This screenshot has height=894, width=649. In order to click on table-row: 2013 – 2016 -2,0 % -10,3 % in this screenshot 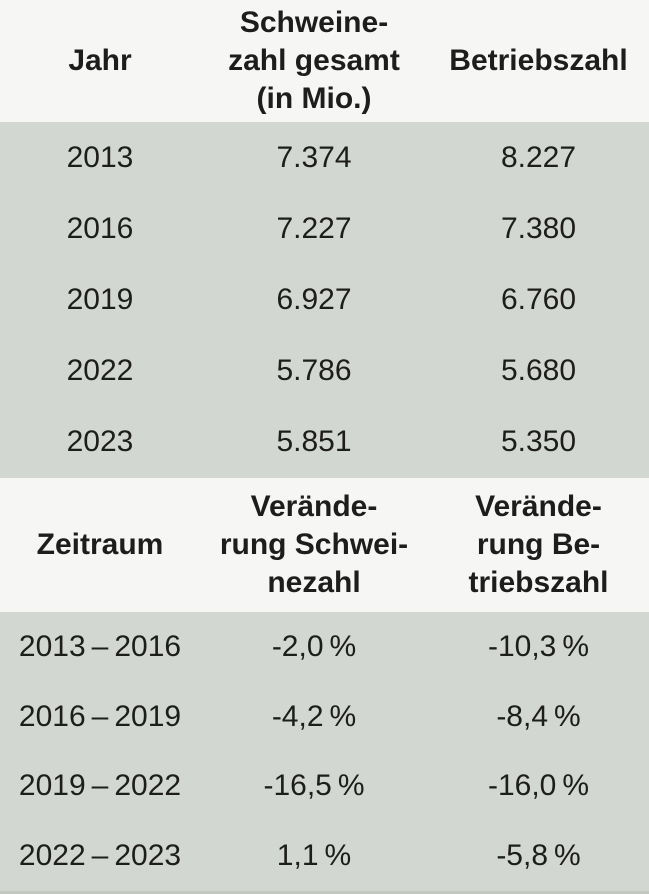, I will do `click(324, 647)`.